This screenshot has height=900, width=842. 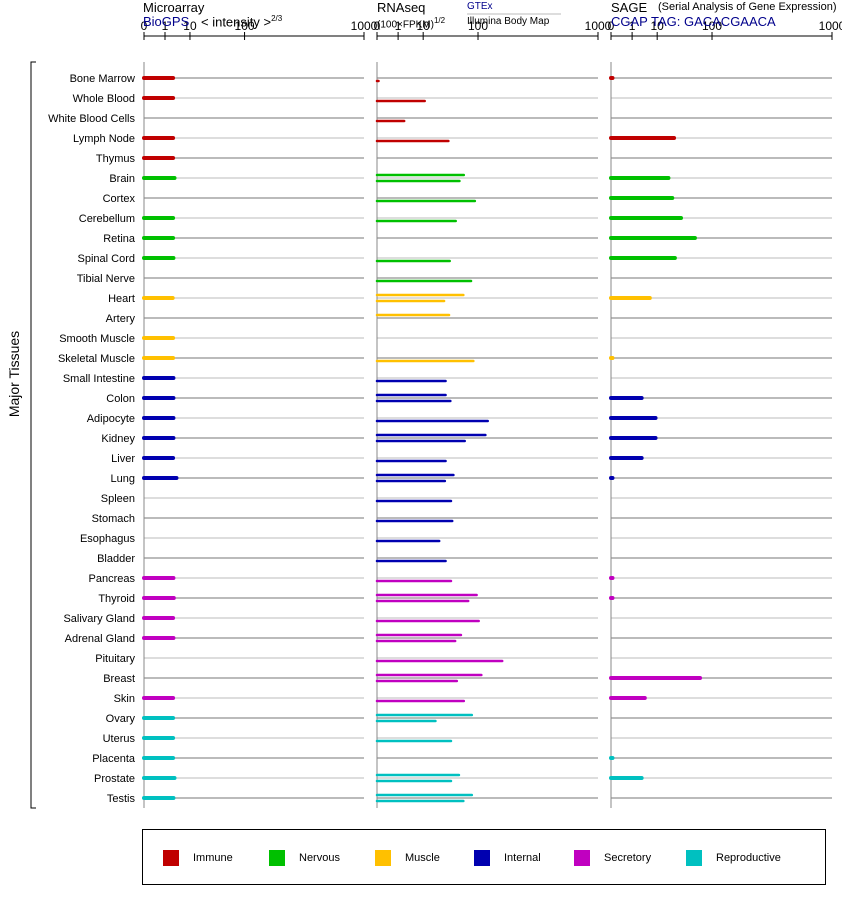 I want to click on legend-label-internal: Internal, so click(x=522, y=858).